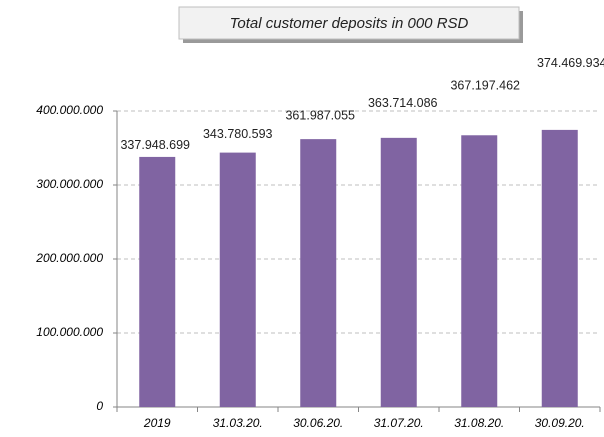 The width and height of the screenshot is (604, 437). Describe the element at coordinates (570, 63) in the screenshot. I see `value-label: 374.469.934` at that location.